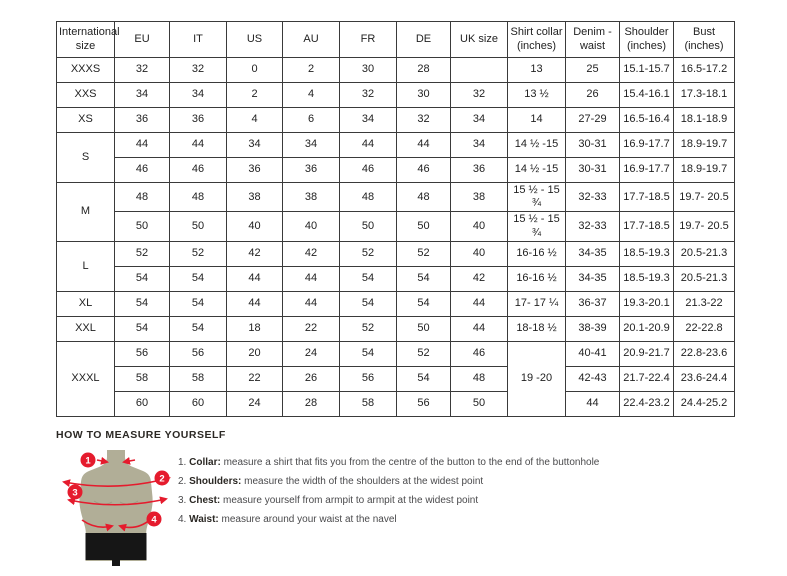 The image size is (787, 576). Describe the element at coordinates (117, 511) in the screenshot. I see `torso-figure: 1 2 3 4` at that location.